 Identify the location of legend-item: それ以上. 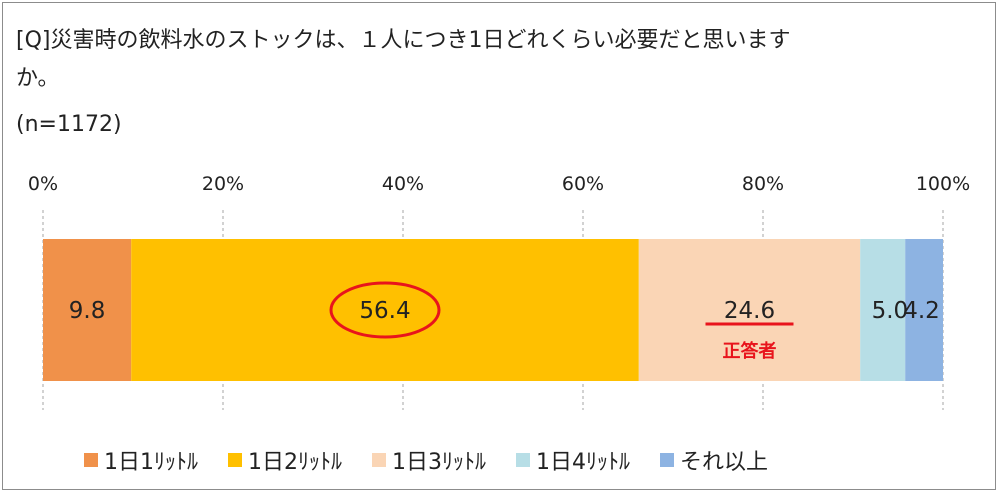
(714, 460).